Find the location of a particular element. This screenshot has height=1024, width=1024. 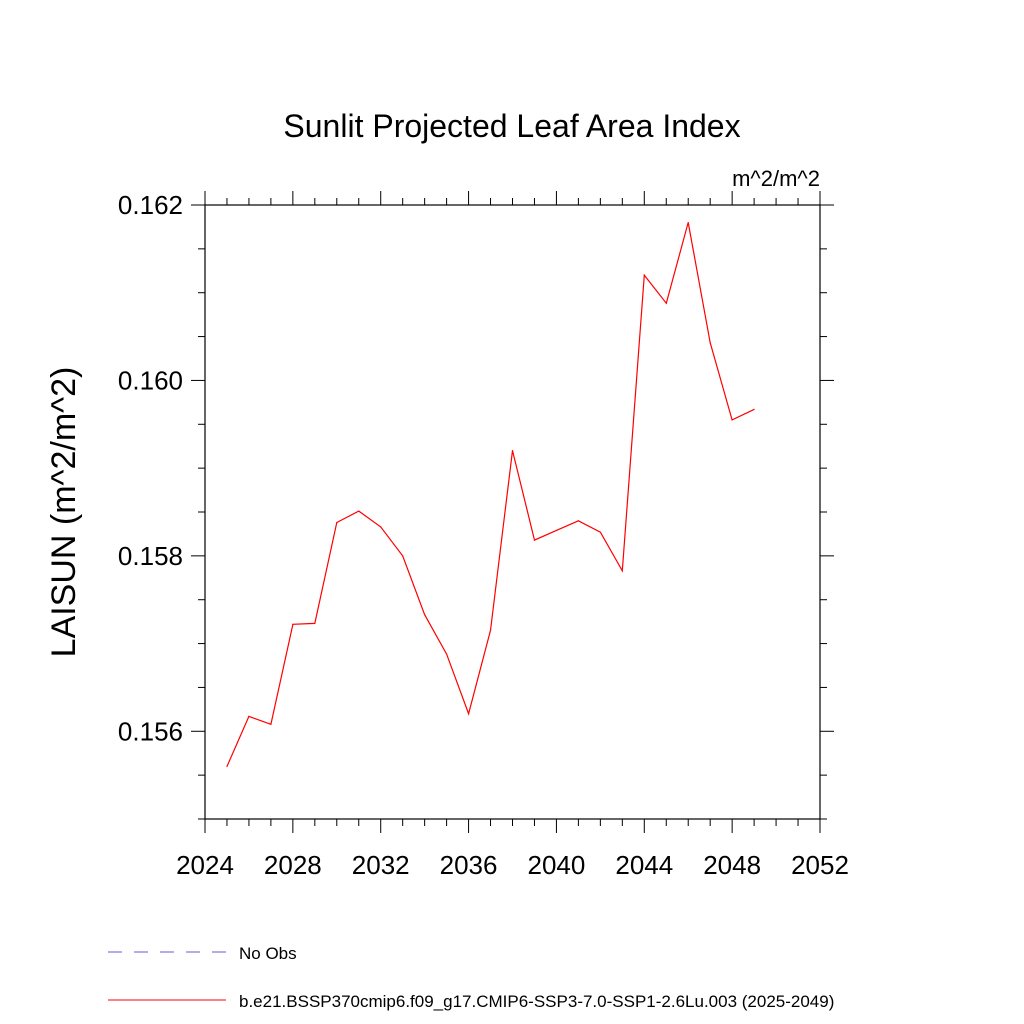

y-tick-label: 0.162 is located at coordinates (150, 205).